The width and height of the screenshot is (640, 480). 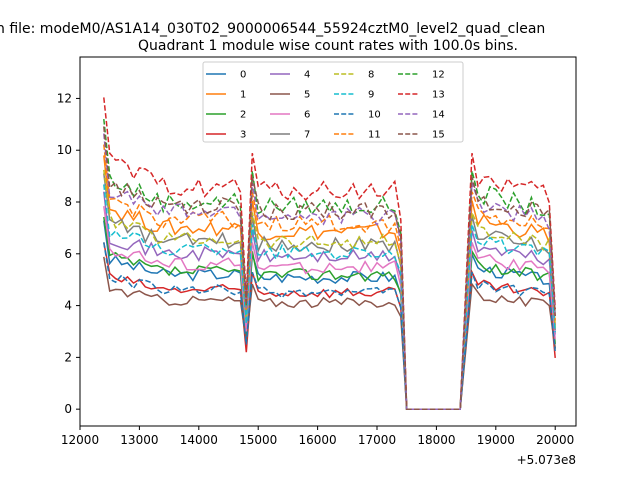 I want to click on x-tick-label: 16000, so click(x=318, y=440).